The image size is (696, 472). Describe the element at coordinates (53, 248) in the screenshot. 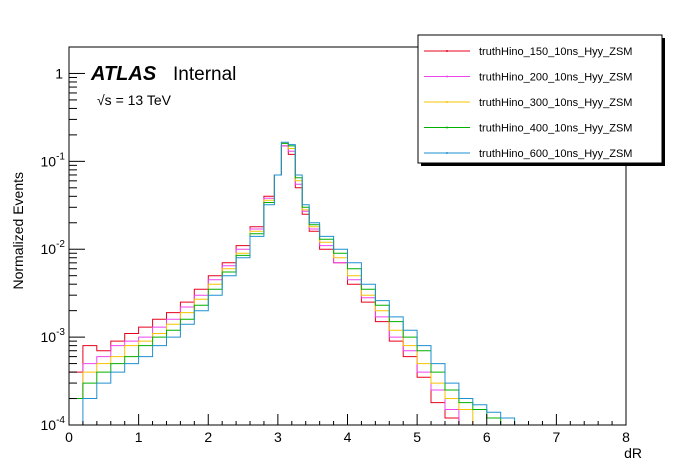

I see `y-tick-label: 10⁻²` at that location.